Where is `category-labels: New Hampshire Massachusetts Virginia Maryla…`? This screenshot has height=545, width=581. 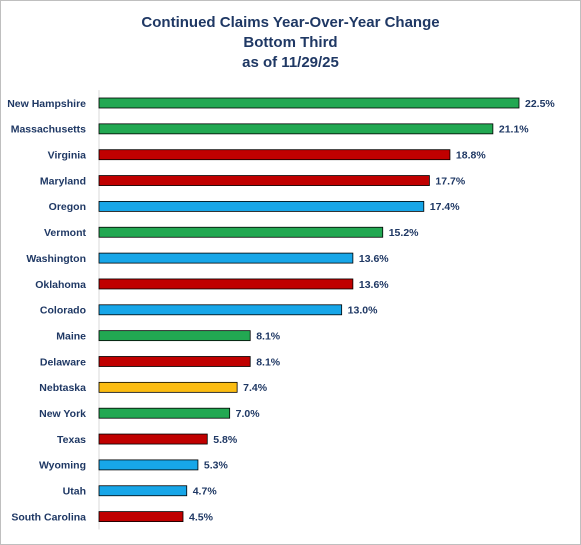 category-labels: New Hampshire Massachusetts Virginia Maryla… is located at coordinates (46, 311).